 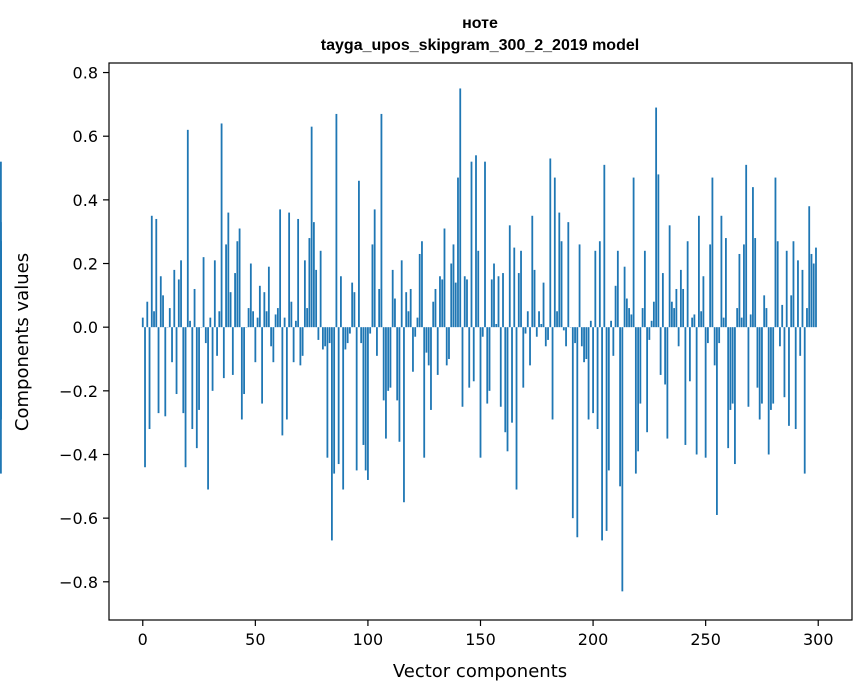 What do you see at coordinates (84, 328) in the screenshot?
I see `y-axis: −0.8 −0.6 −0.4 −0.2 0.0 0.2 0.4 0.6 0.8` at bounding box center [84, 328].